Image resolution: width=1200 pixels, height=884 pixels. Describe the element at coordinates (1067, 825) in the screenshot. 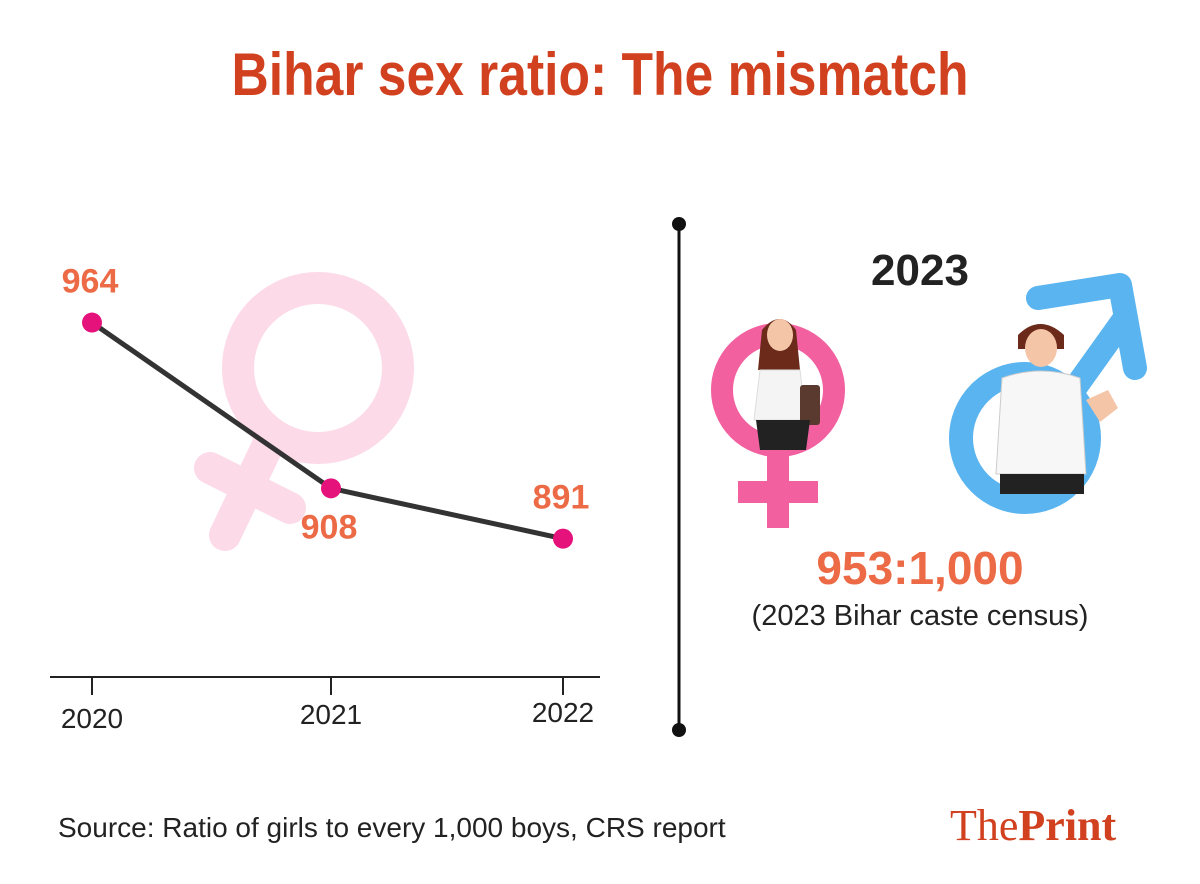

I see `brand-logo-part2: Print` at that location.